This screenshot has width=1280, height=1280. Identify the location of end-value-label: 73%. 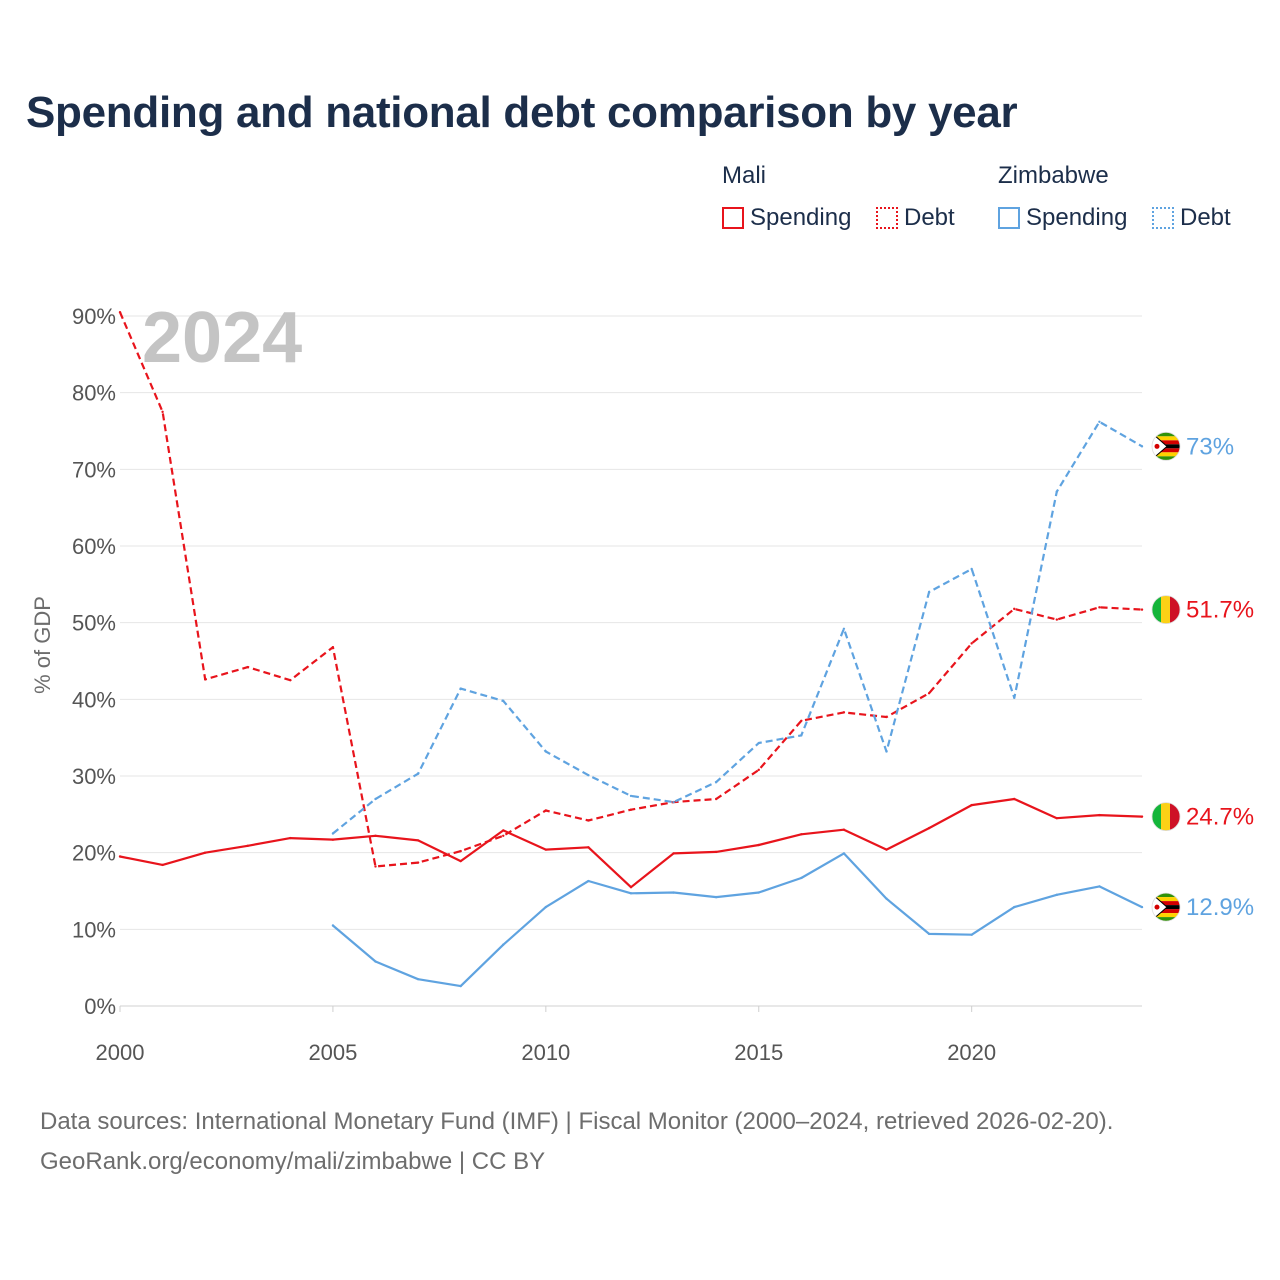
(1210, 446).